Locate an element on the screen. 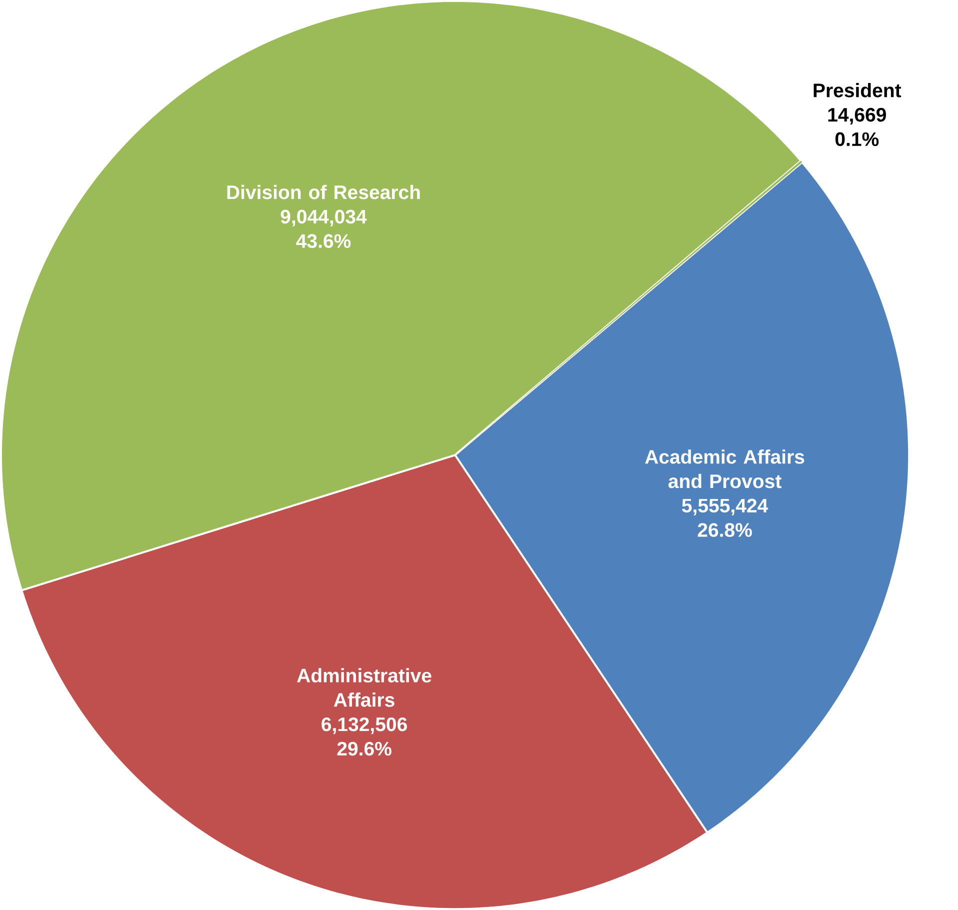  text: 26.8% is located at coordinates (725, 530).